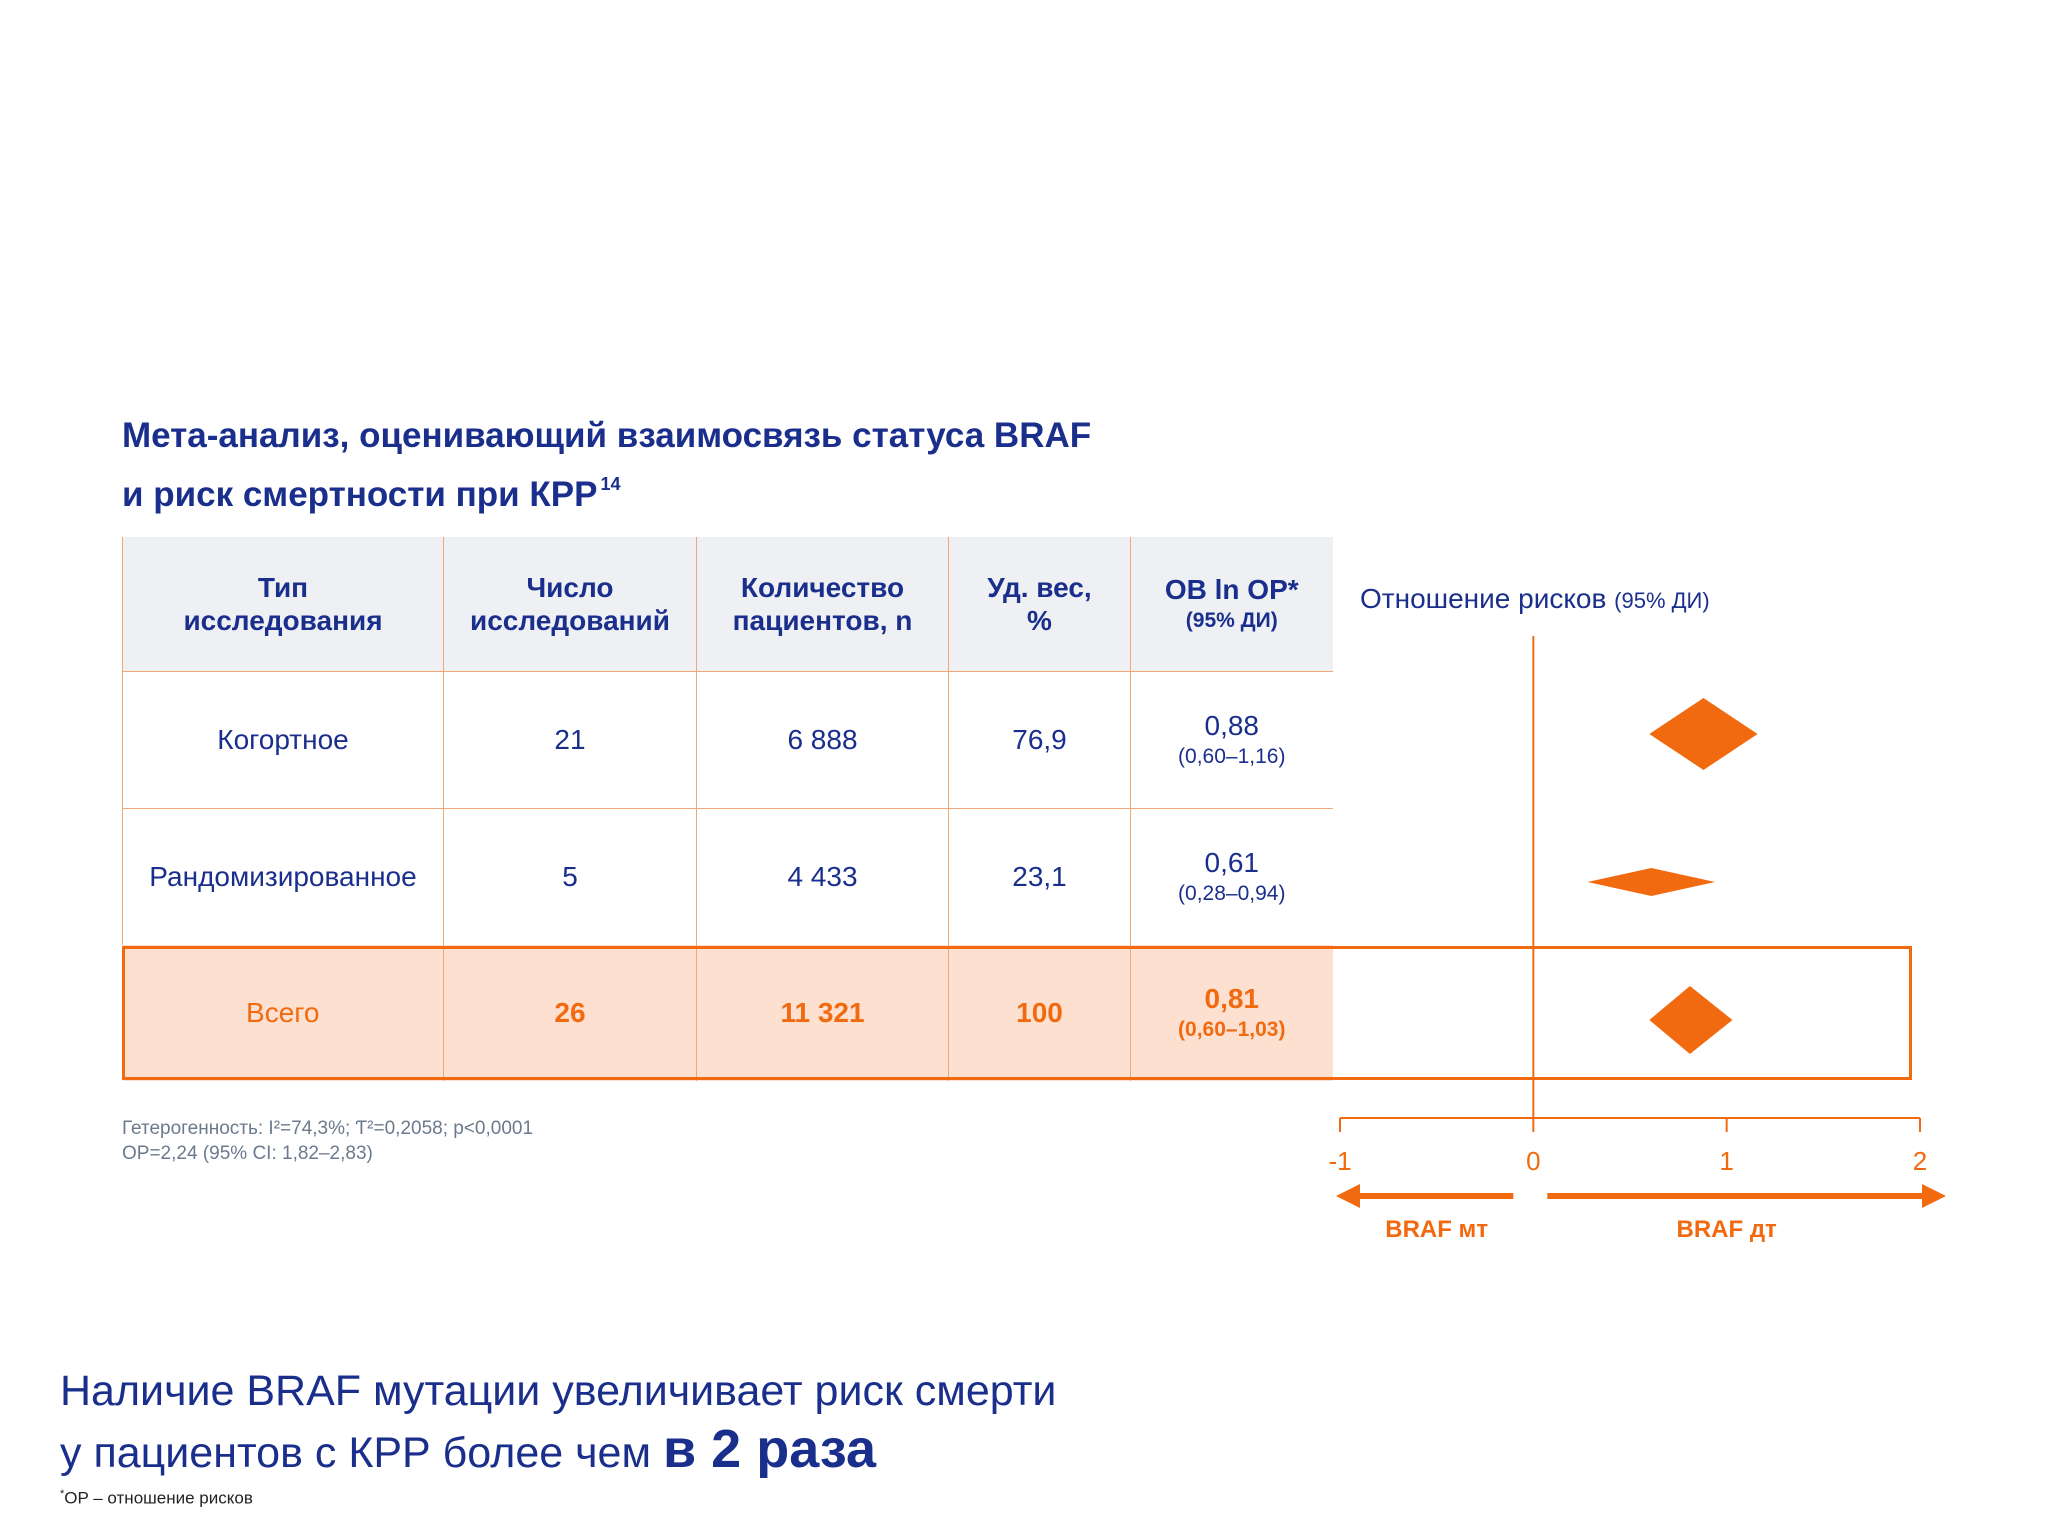  What do you see at coordinates (570, 876) in the screenshot?
I see `cell-study-count: 5` at bounding box center [570, 876].